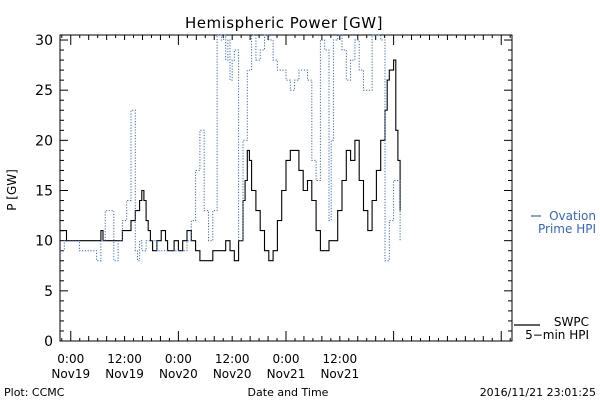 This screenshot has width=600, height=400. Describe the element at coordinates (538, 392) in the screenshot. I see `footer-timestamp: 2016/11/21 23:01:25` at that location.